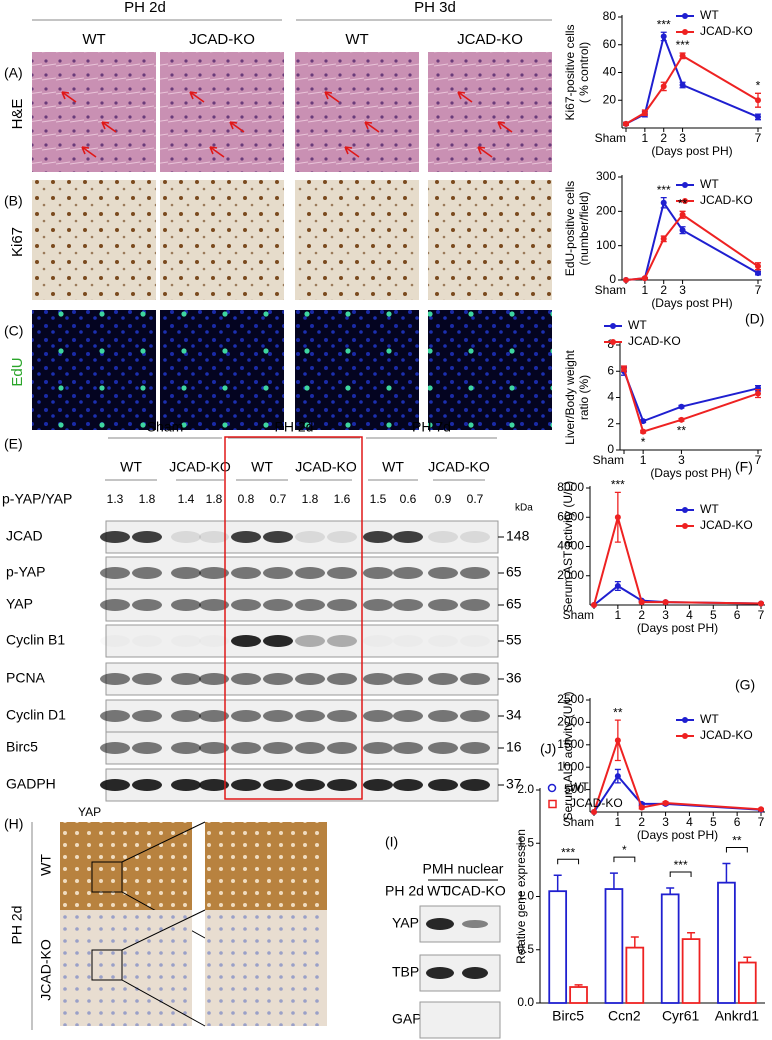  Describe the element at coordinates (404, 891) in the screenshot. I see `group-label: PH 2d` at that location.